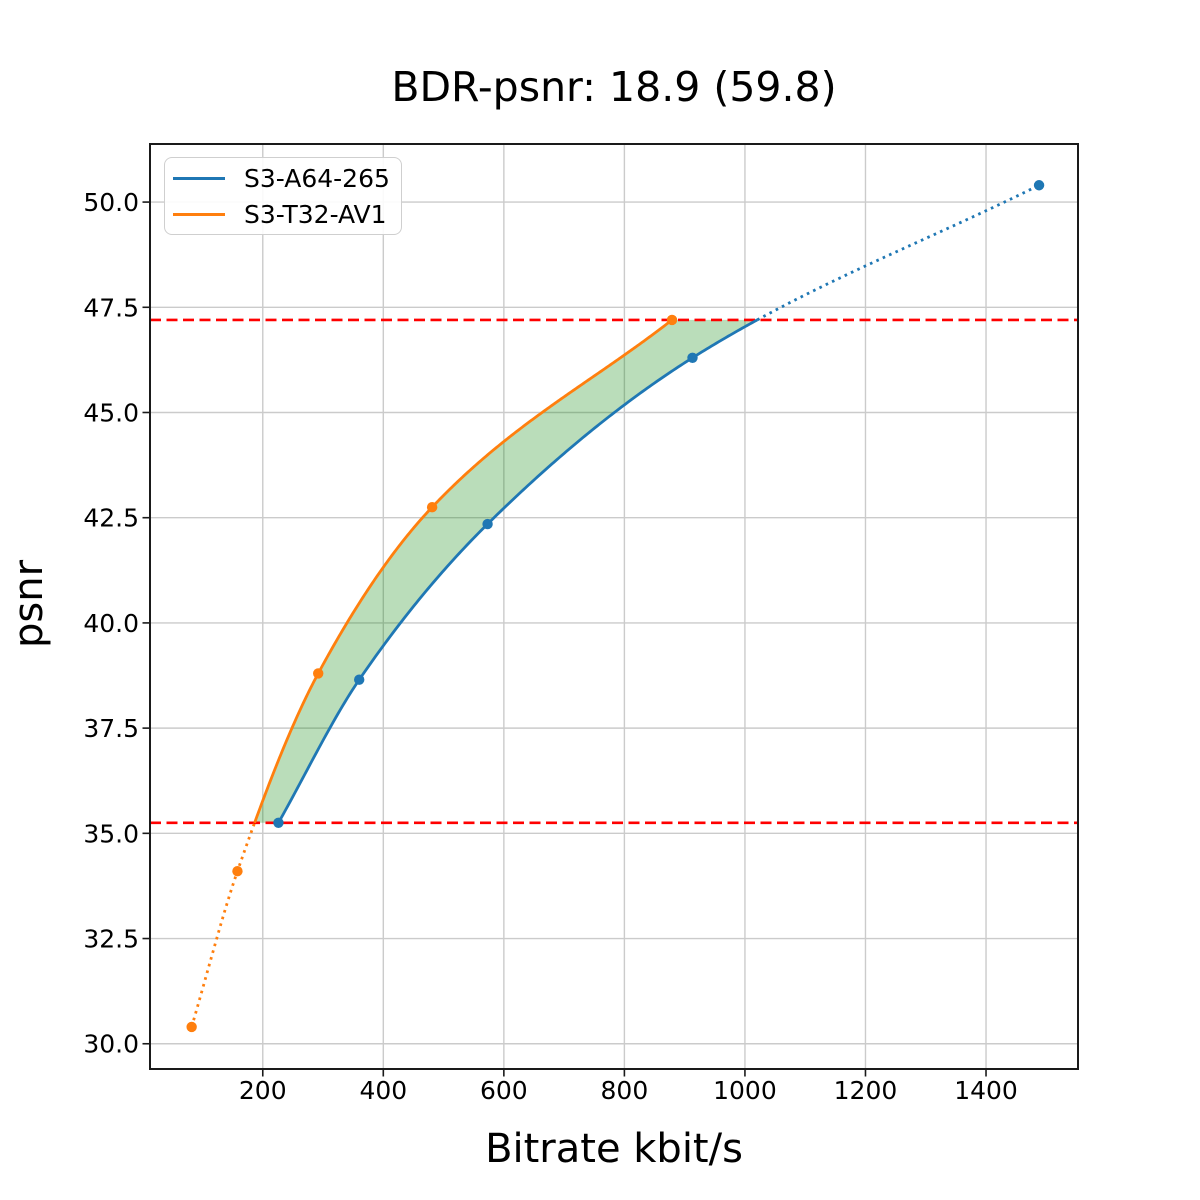 The width and height of the screenshot is (1200, 1200). What do you see at coordinates (111, 728) in the screenshot?
I see `y-tick-label: 37.5` at bounding box center [111, 728].